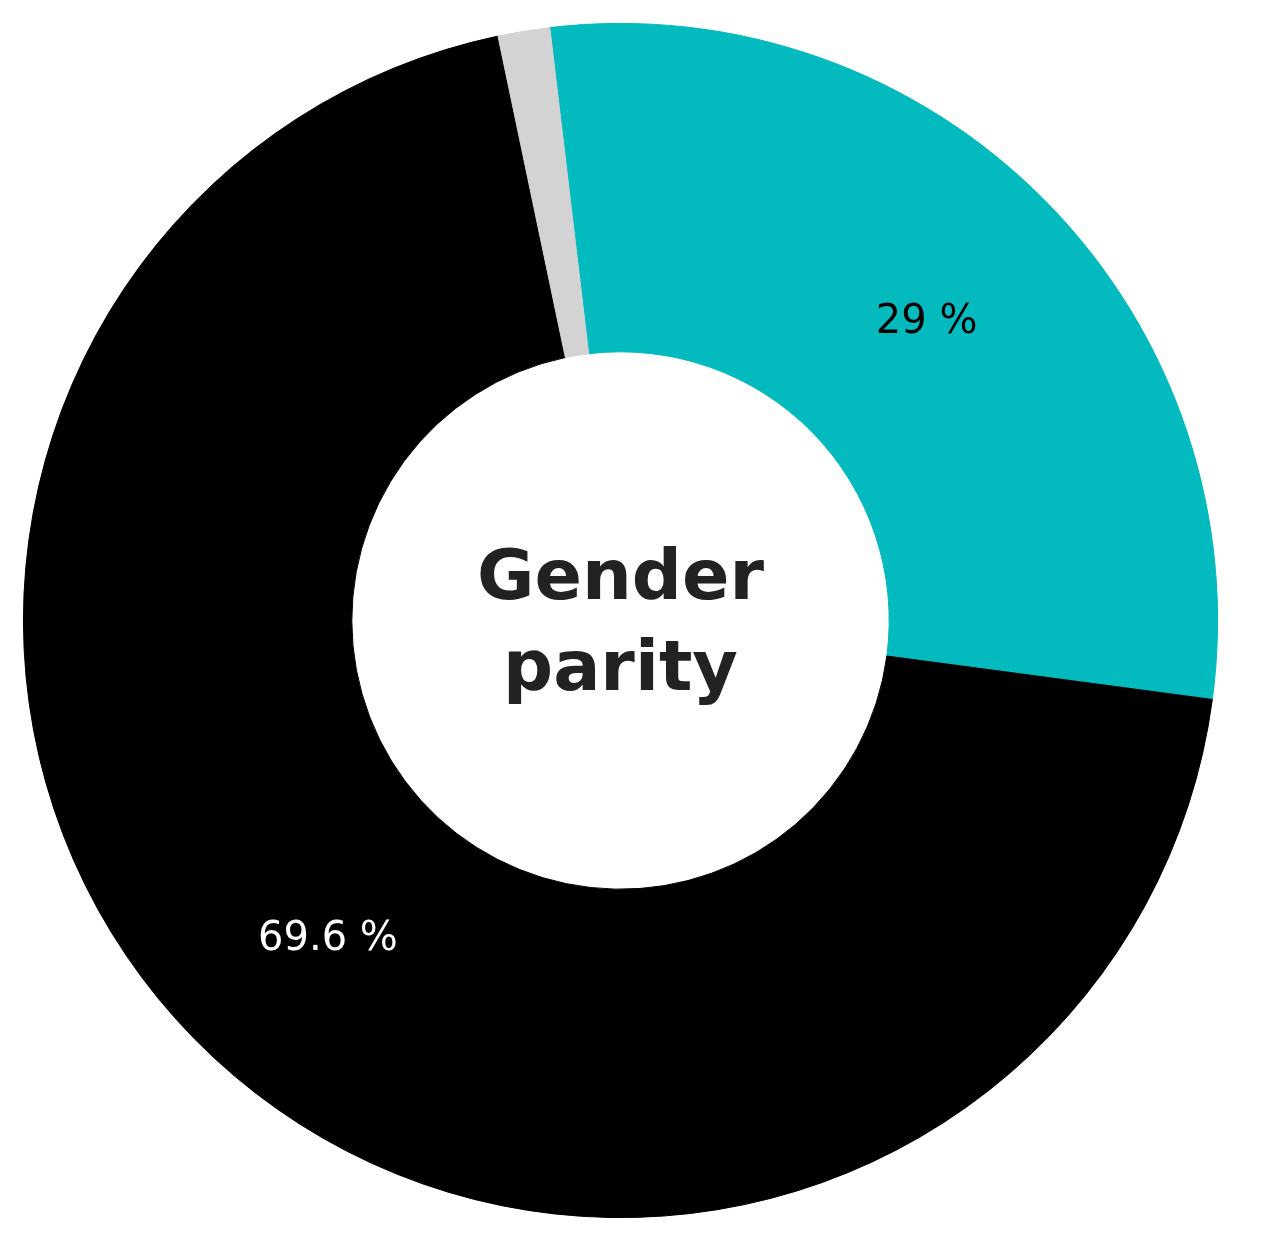 This screenshot has height=1254, width=1281. Describe the element at coordinates (926, 318) in the screenshot. I see `data-label: 29 %` at that location.